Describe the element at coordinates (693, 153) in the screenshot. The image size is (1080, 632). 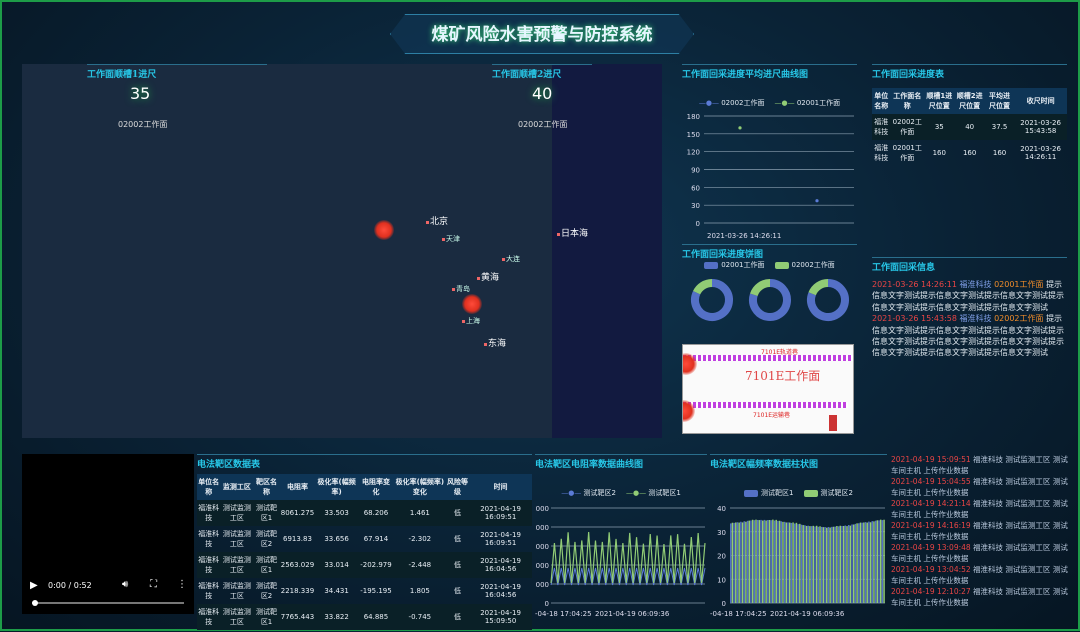
I see `y-tick-label: 120` at that location.